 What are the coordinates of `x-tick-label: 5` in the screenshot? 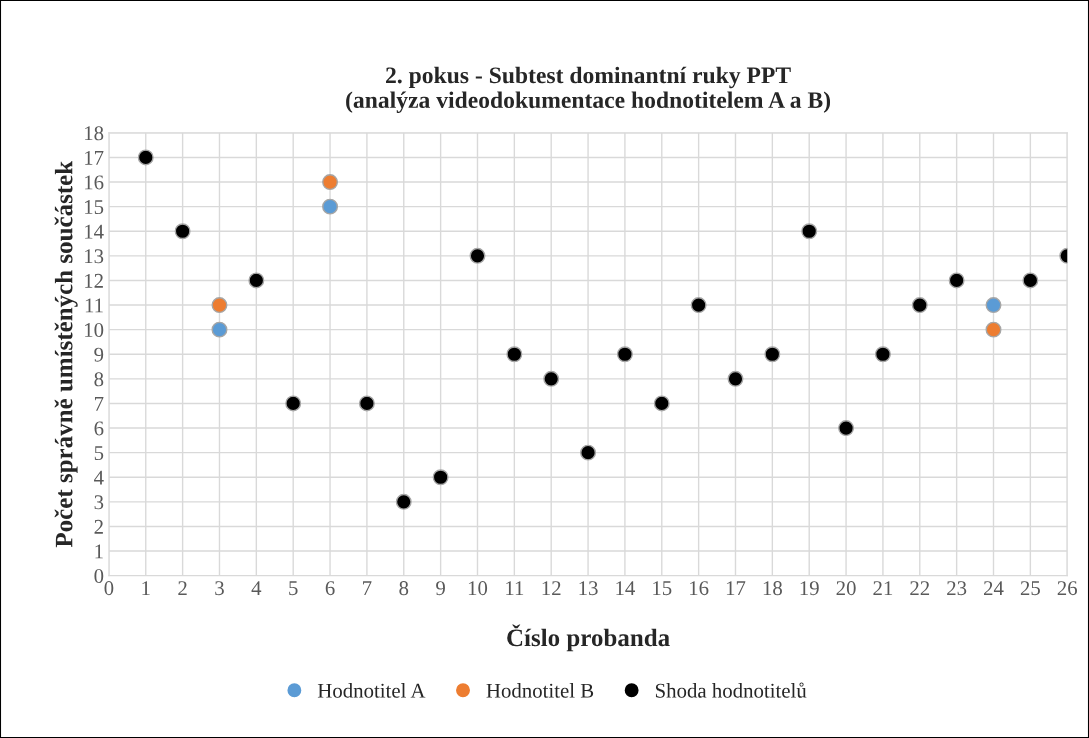 It's located at (293, 588).